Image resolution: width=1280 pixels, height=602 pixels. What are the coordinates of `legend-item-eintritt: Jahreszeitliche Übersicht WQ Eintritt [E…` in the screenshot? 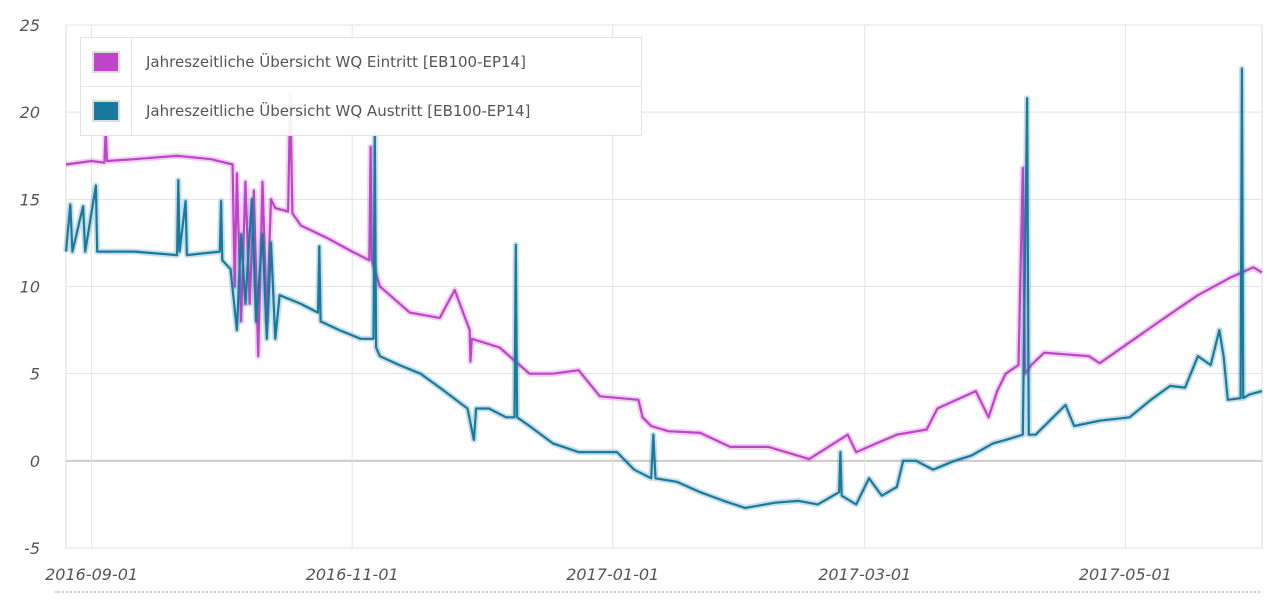 It's located at (361, 62).